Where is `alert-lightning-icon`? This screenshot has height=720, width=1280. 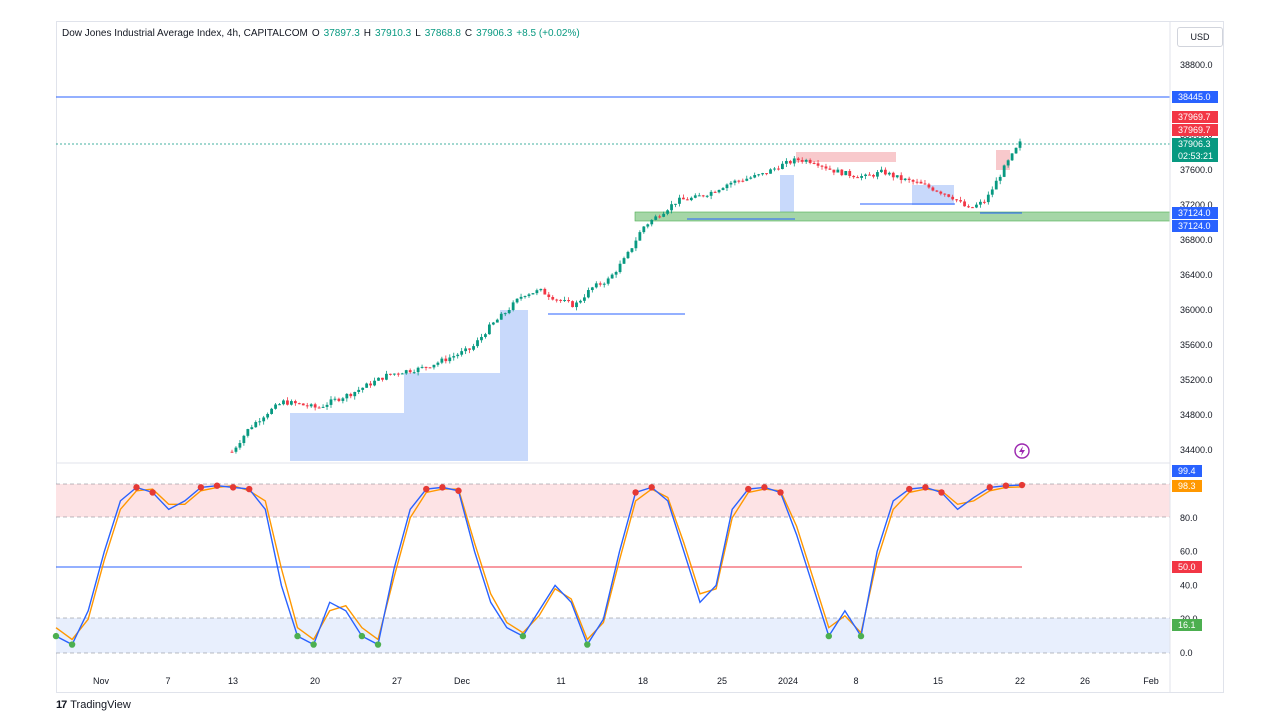
alert-lightning-icon is located at coordinates (1022, 451).